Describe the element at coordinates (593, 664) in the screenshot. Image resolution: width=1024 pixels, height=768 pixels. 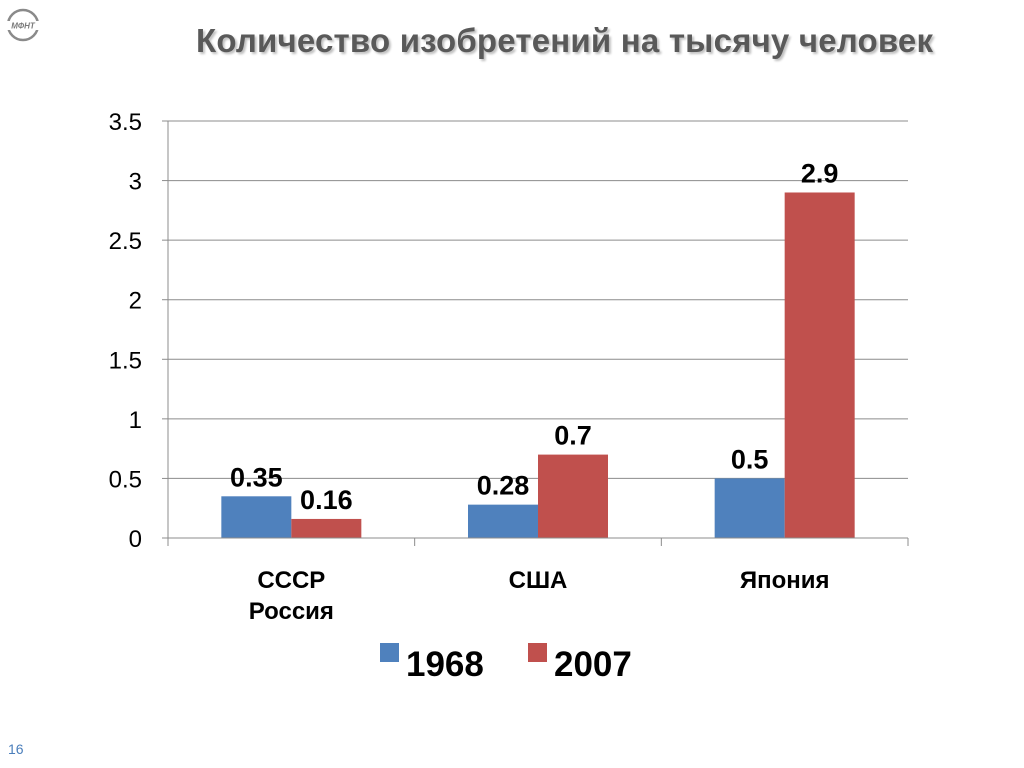
I see `legend-label: 2007` at that location.